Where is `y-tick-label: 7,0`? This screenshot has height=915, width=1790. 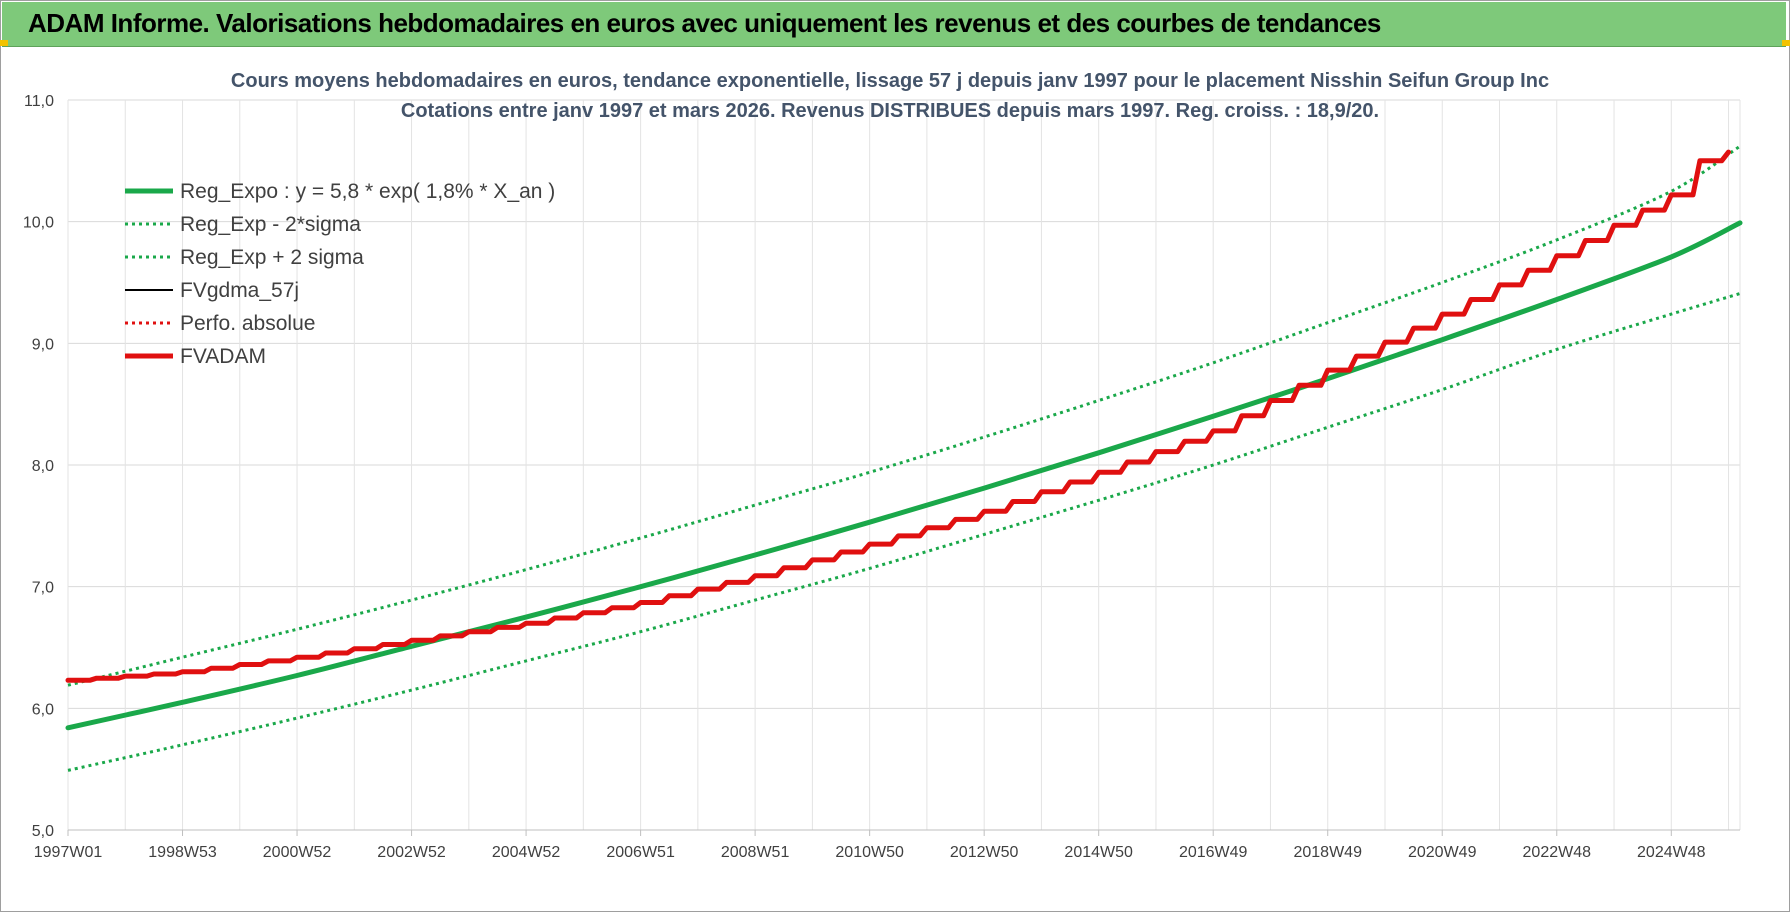 y-tick-label: 7,0 is located at coordinates (43, 588).